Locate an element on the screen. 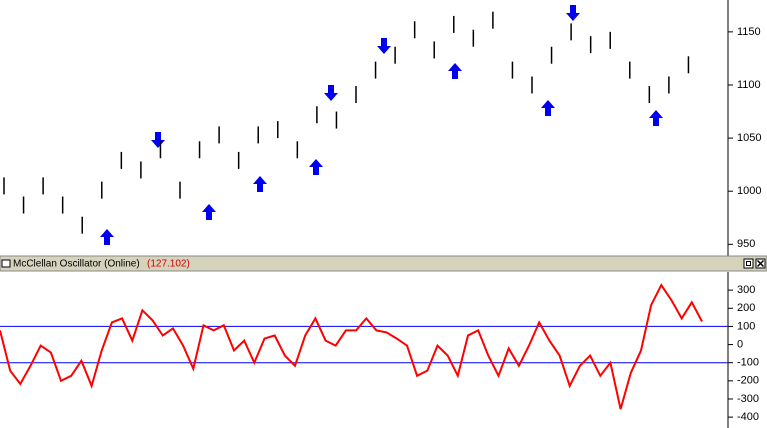  panel-title: McClellan Oscillator (Online) is located at coordinates (76, 264).